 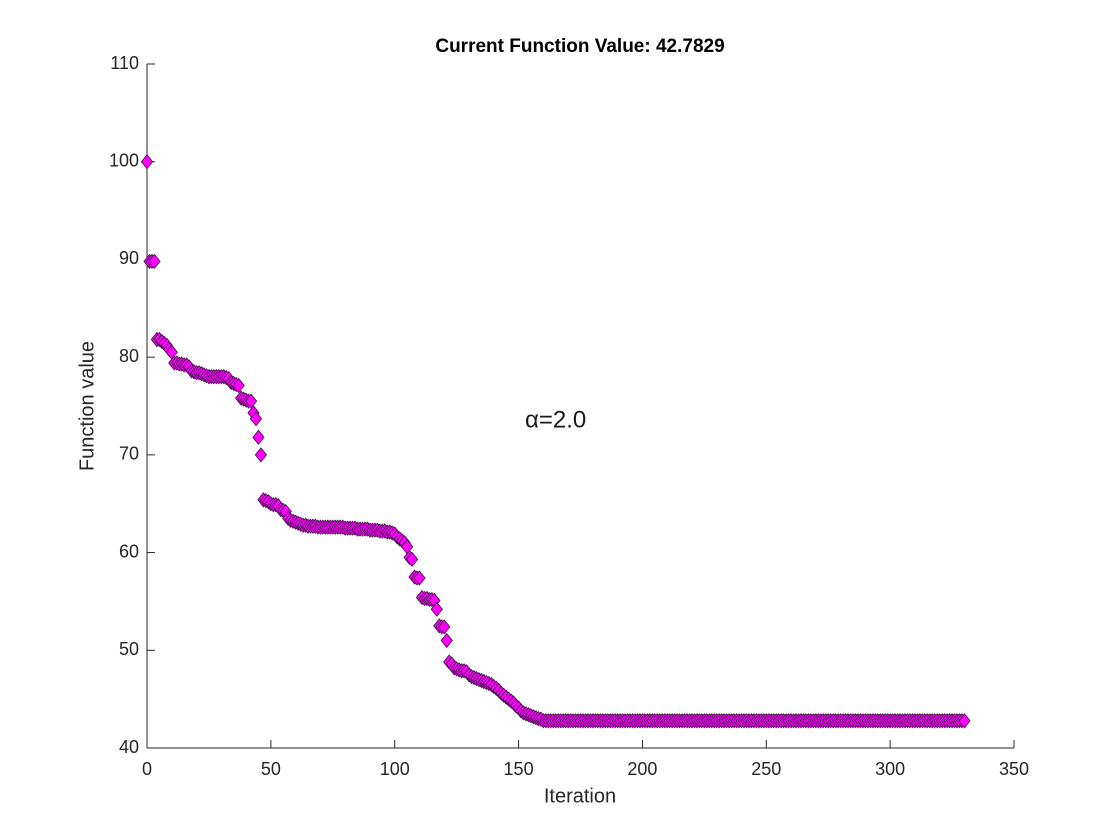 What do you see at coordinates (147, 769) in the screenshot?
I see `x-tick-label: 0` at bounding box center [147, 769].